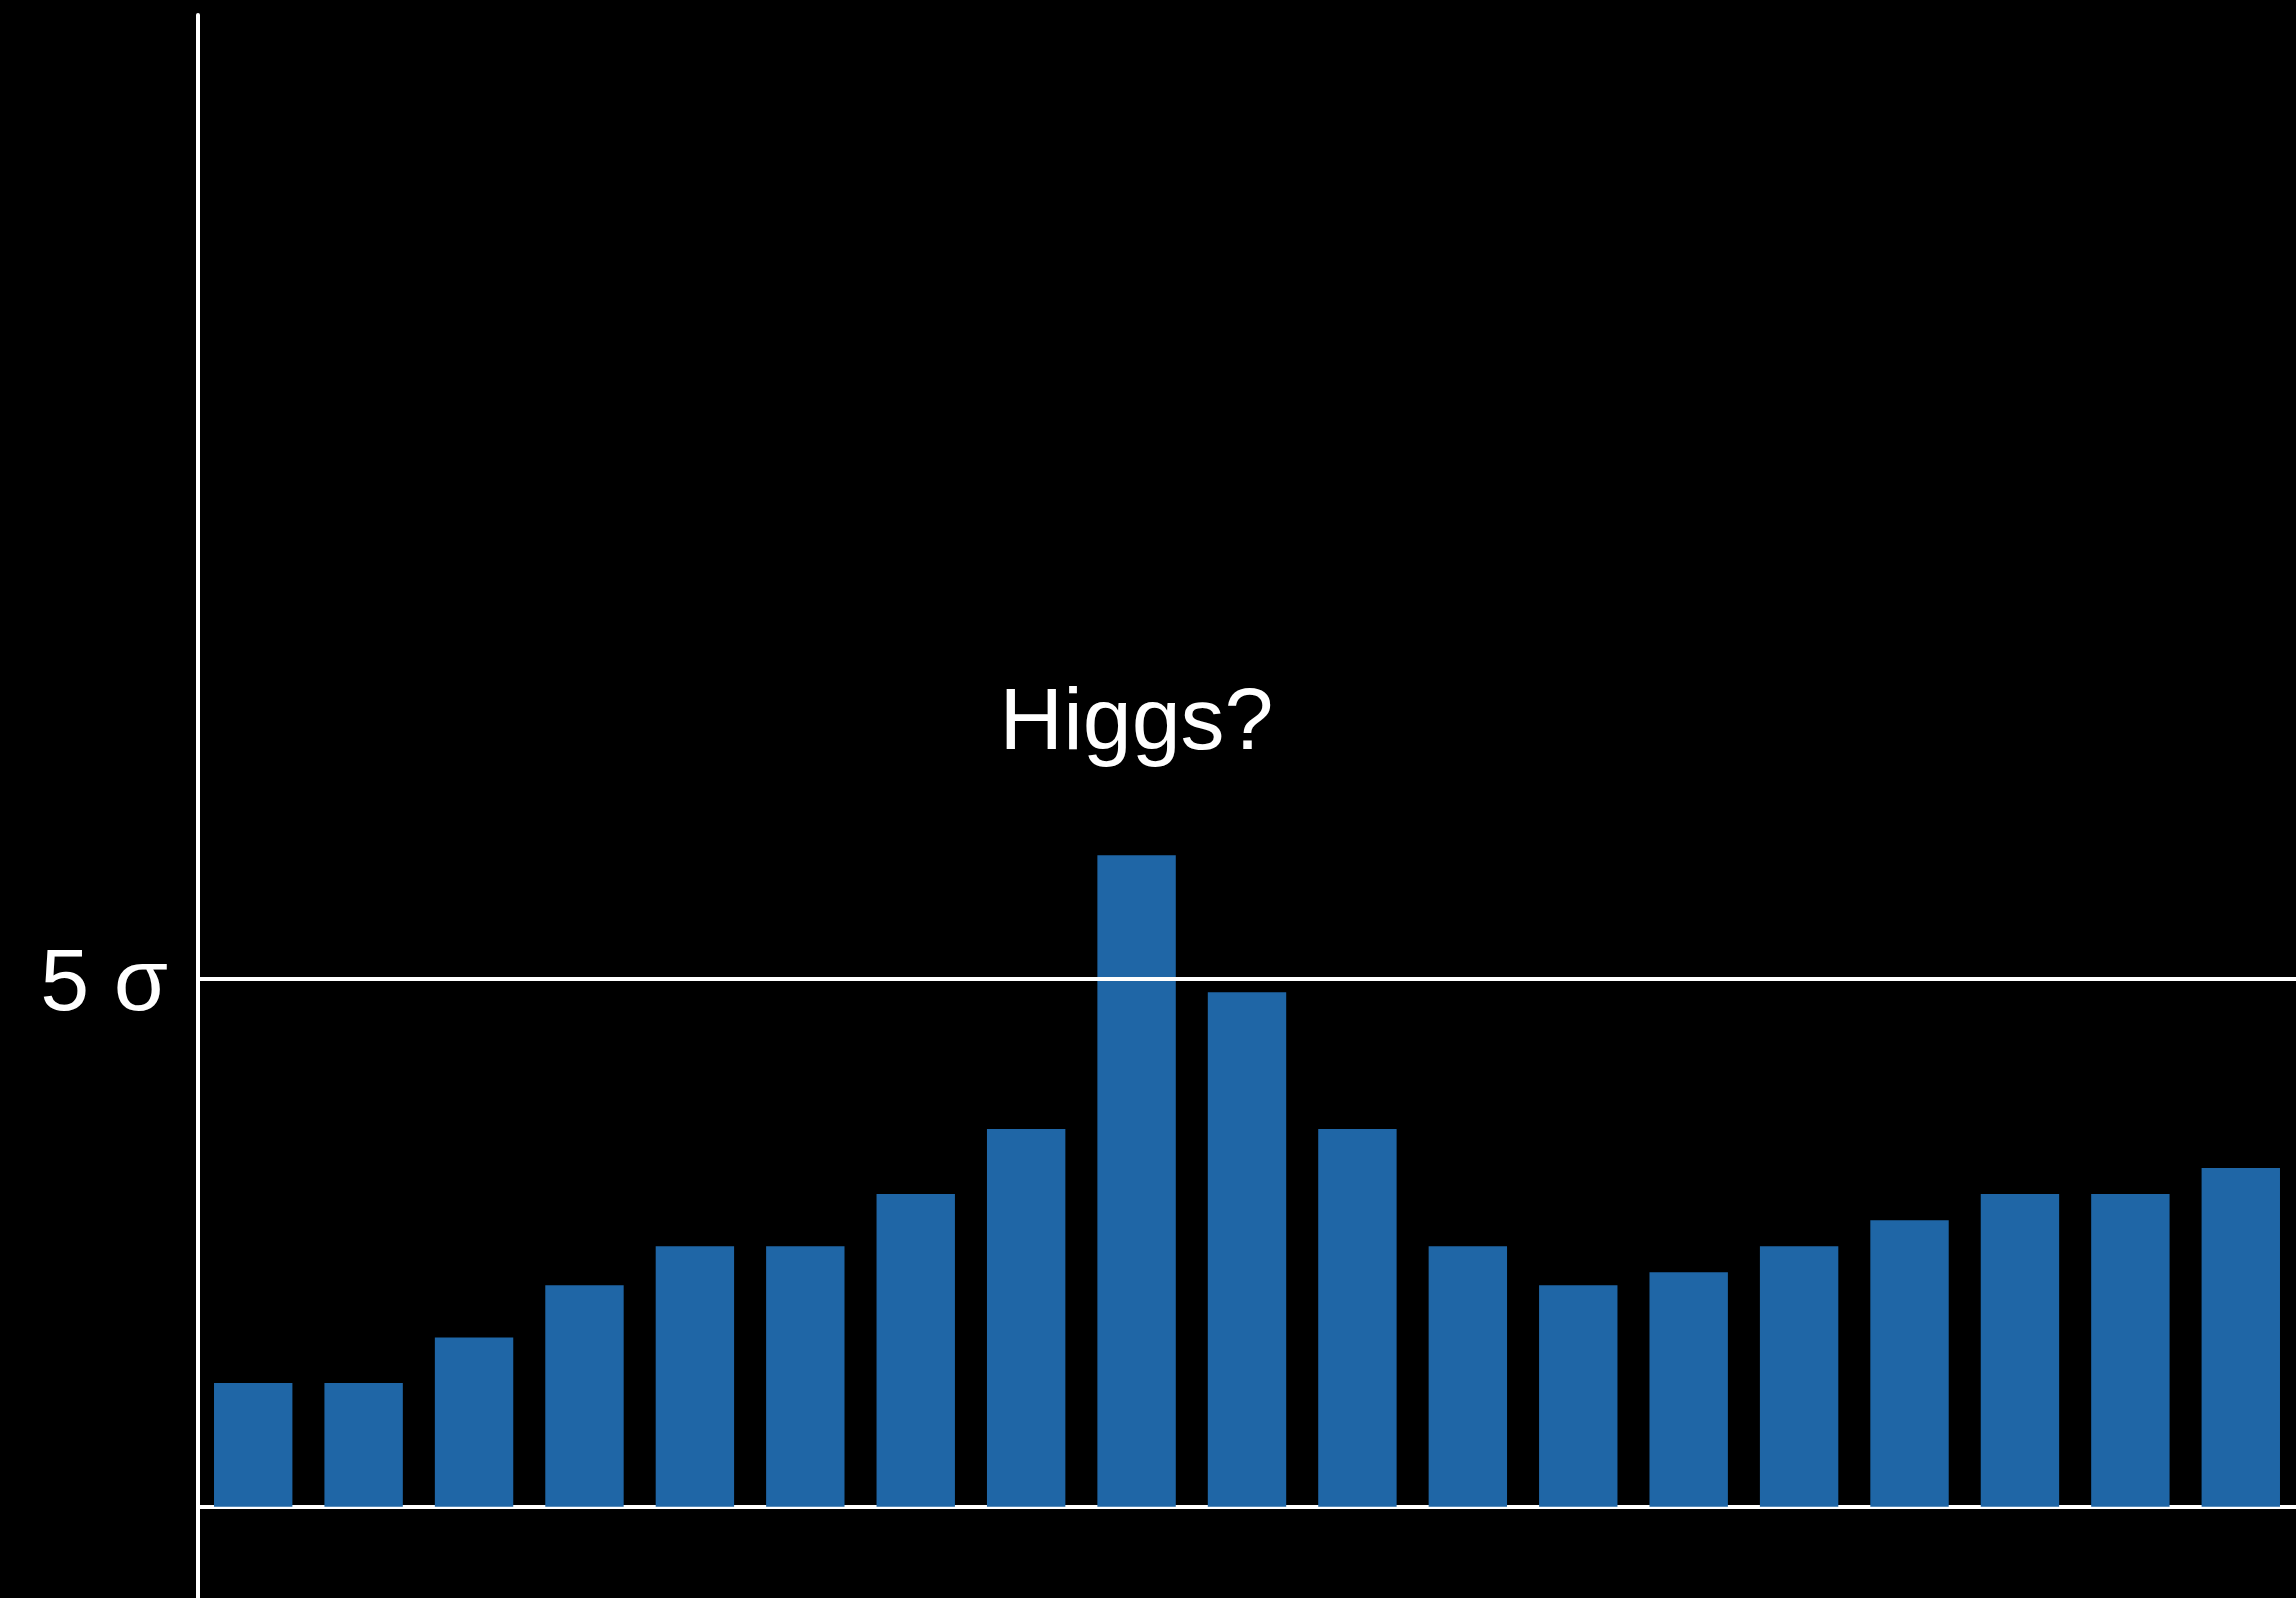 This screenshot has height=1598, width=2296. I want to click on ref-line-label: 5 σ, so click(104, 979).